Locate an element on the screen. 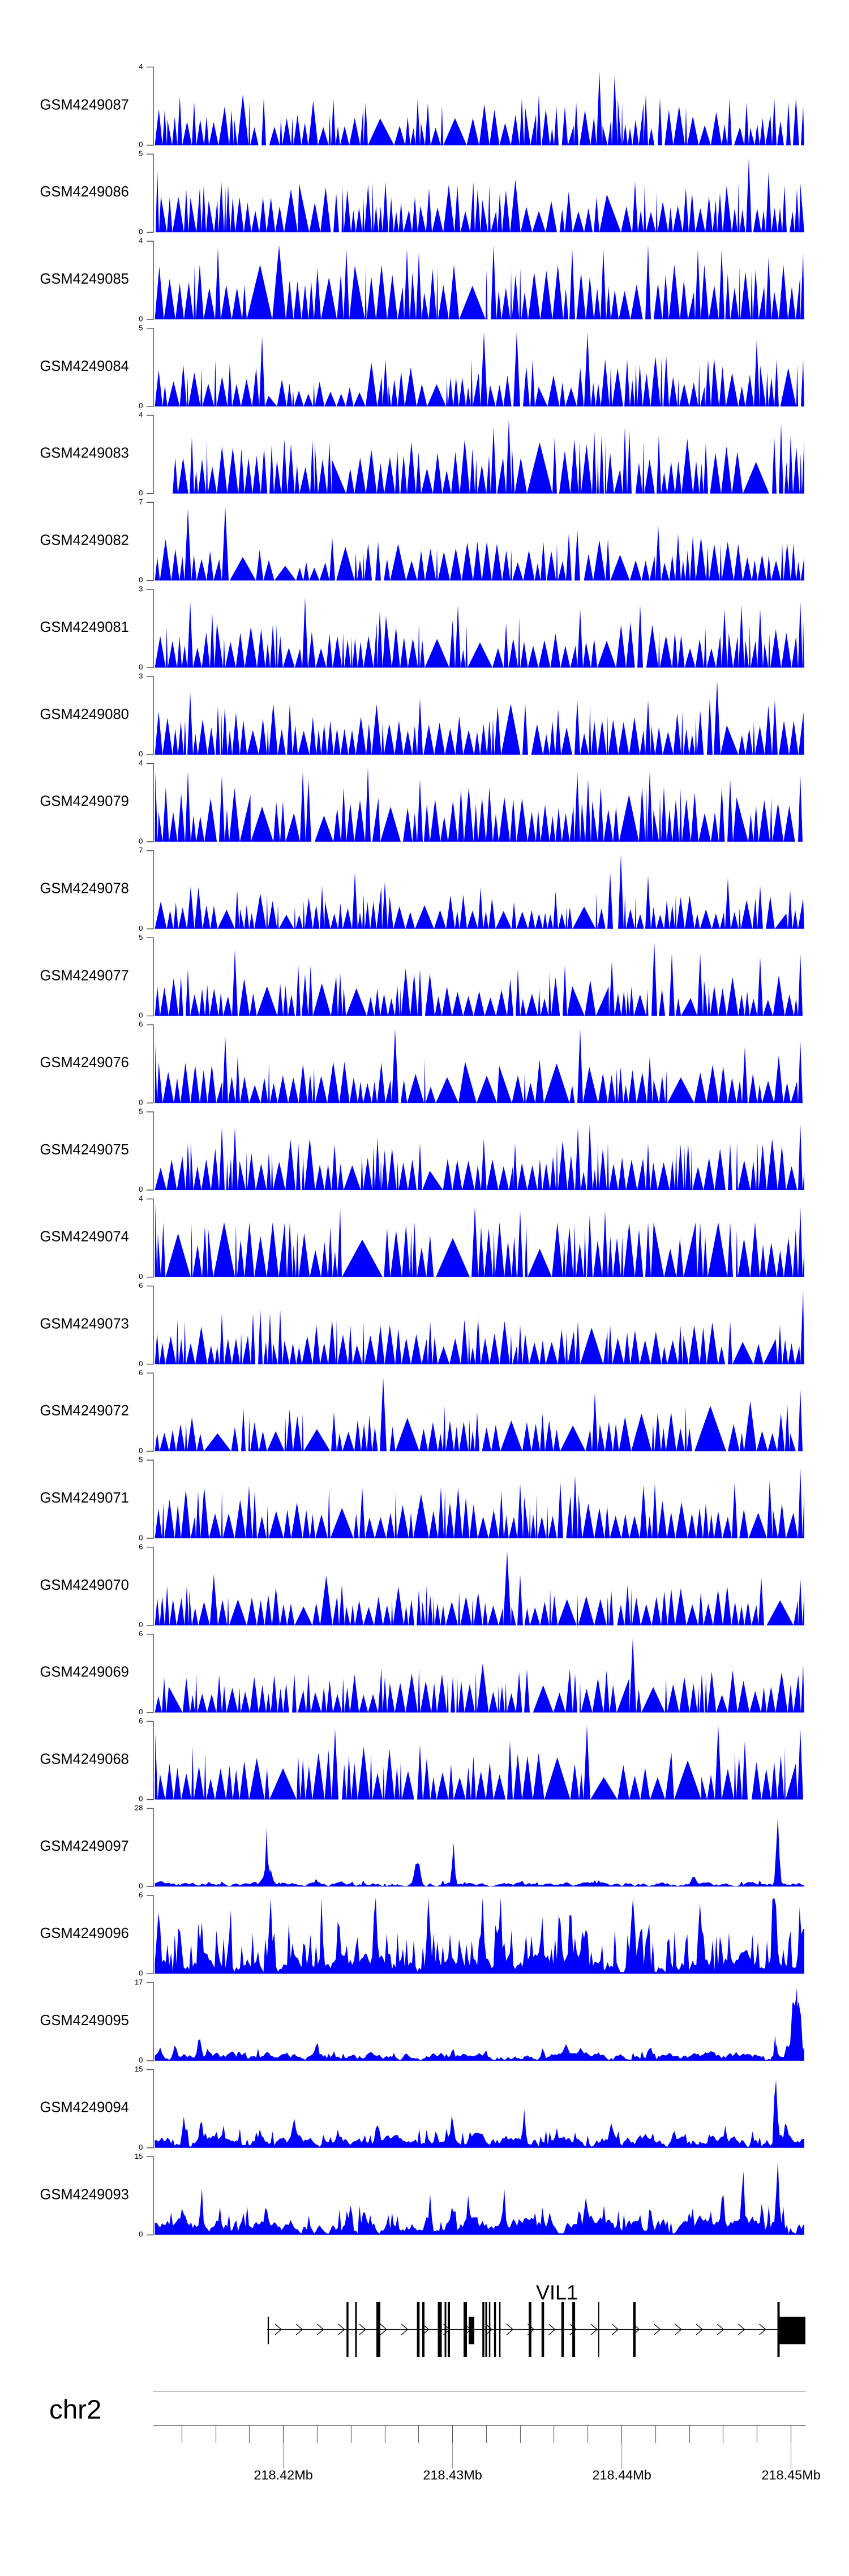 The width and height of the screenshot is (849, 2576). svg-text: GSM4249080 is located at coordinates (84, 714).